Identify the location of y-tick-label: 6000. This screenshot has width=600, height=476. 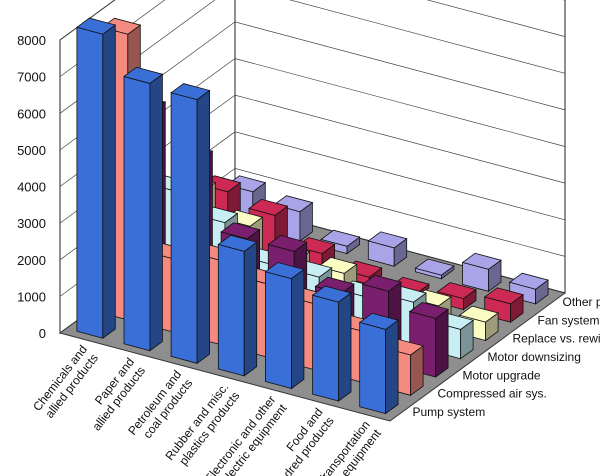
(31, 113).